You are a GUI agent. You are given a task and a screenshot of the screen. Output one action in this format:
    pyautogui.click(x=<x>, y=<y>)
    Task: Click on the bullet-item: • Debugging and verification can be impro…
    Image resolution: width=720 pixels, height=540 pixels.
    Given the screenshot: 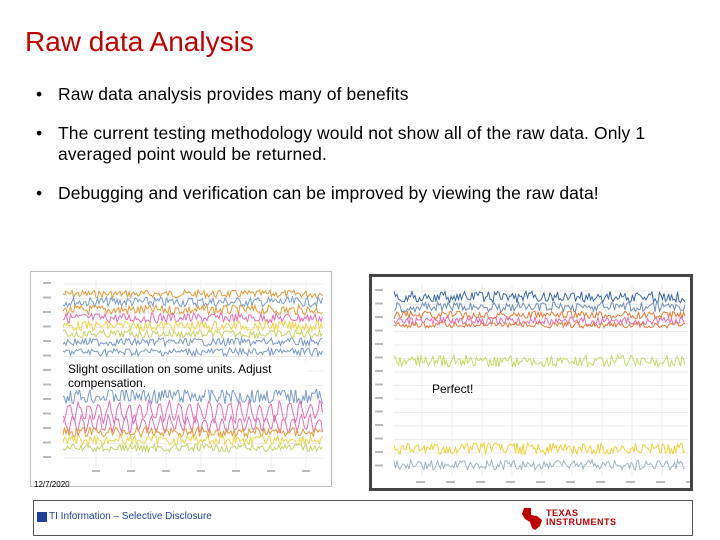 What is the action you would take?
    pyautogui.click(x=376, y=193)
    